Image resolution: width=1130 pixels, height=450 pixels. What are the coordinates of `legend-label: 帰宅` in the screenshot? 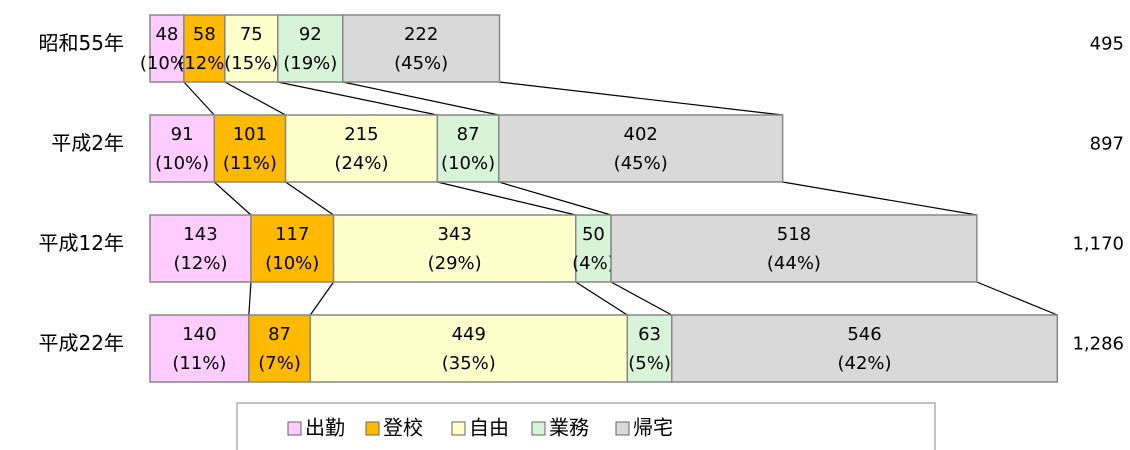 It's located at (653, 428).